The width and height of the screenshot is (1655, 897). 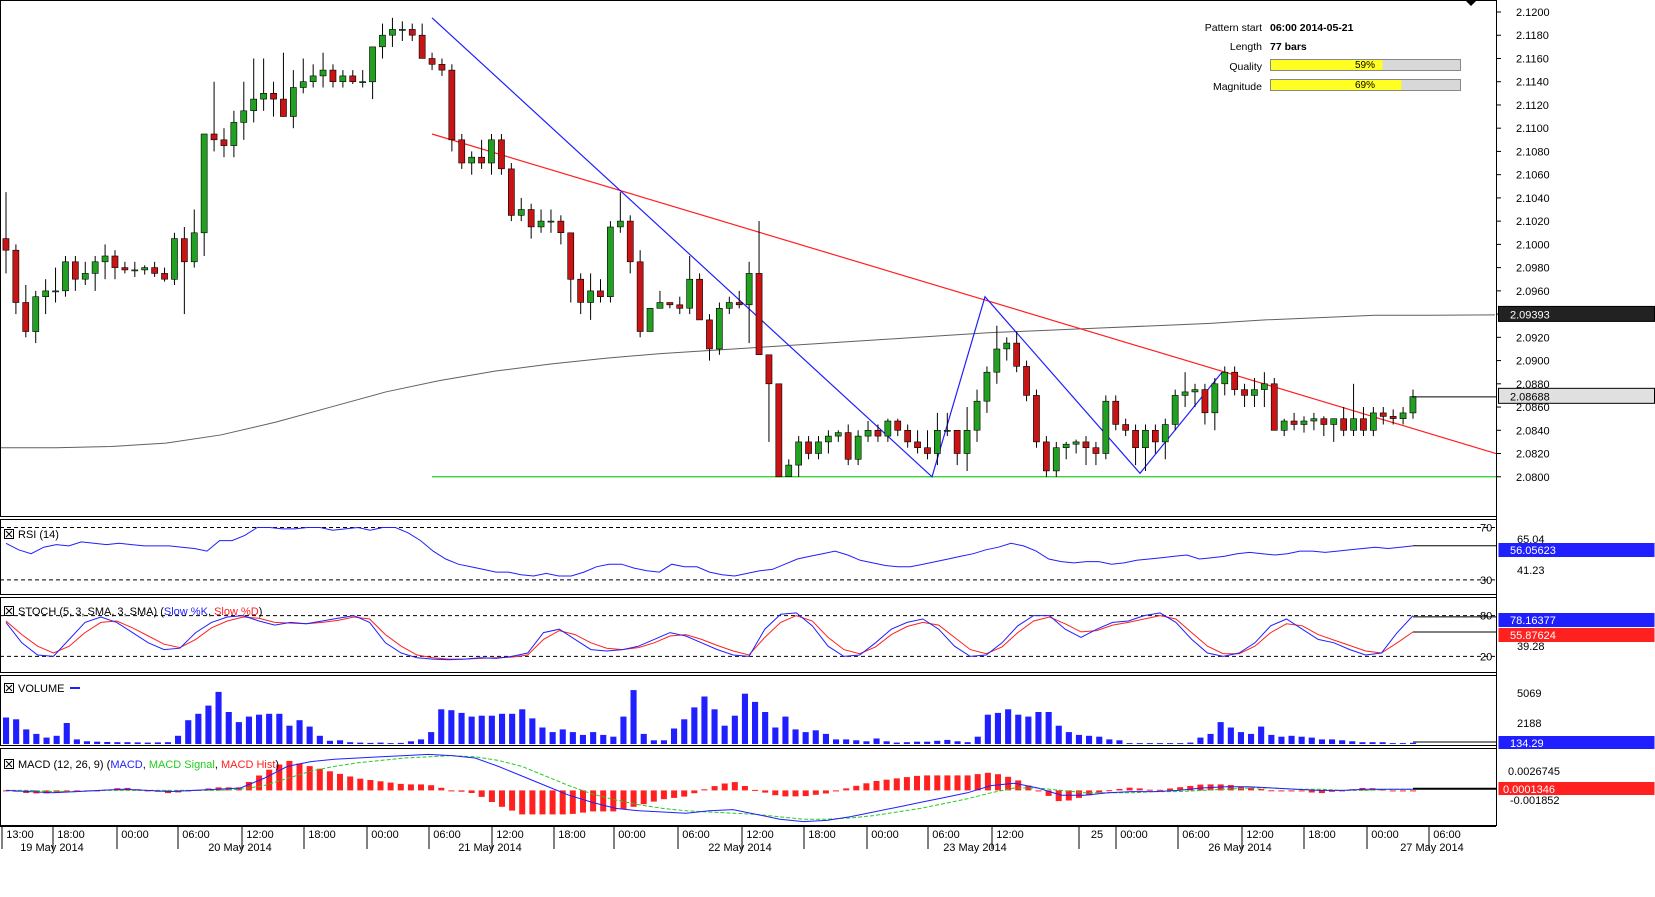 I want to click on macd-hist-label: MACD Hist, so click(x=248, y=765).